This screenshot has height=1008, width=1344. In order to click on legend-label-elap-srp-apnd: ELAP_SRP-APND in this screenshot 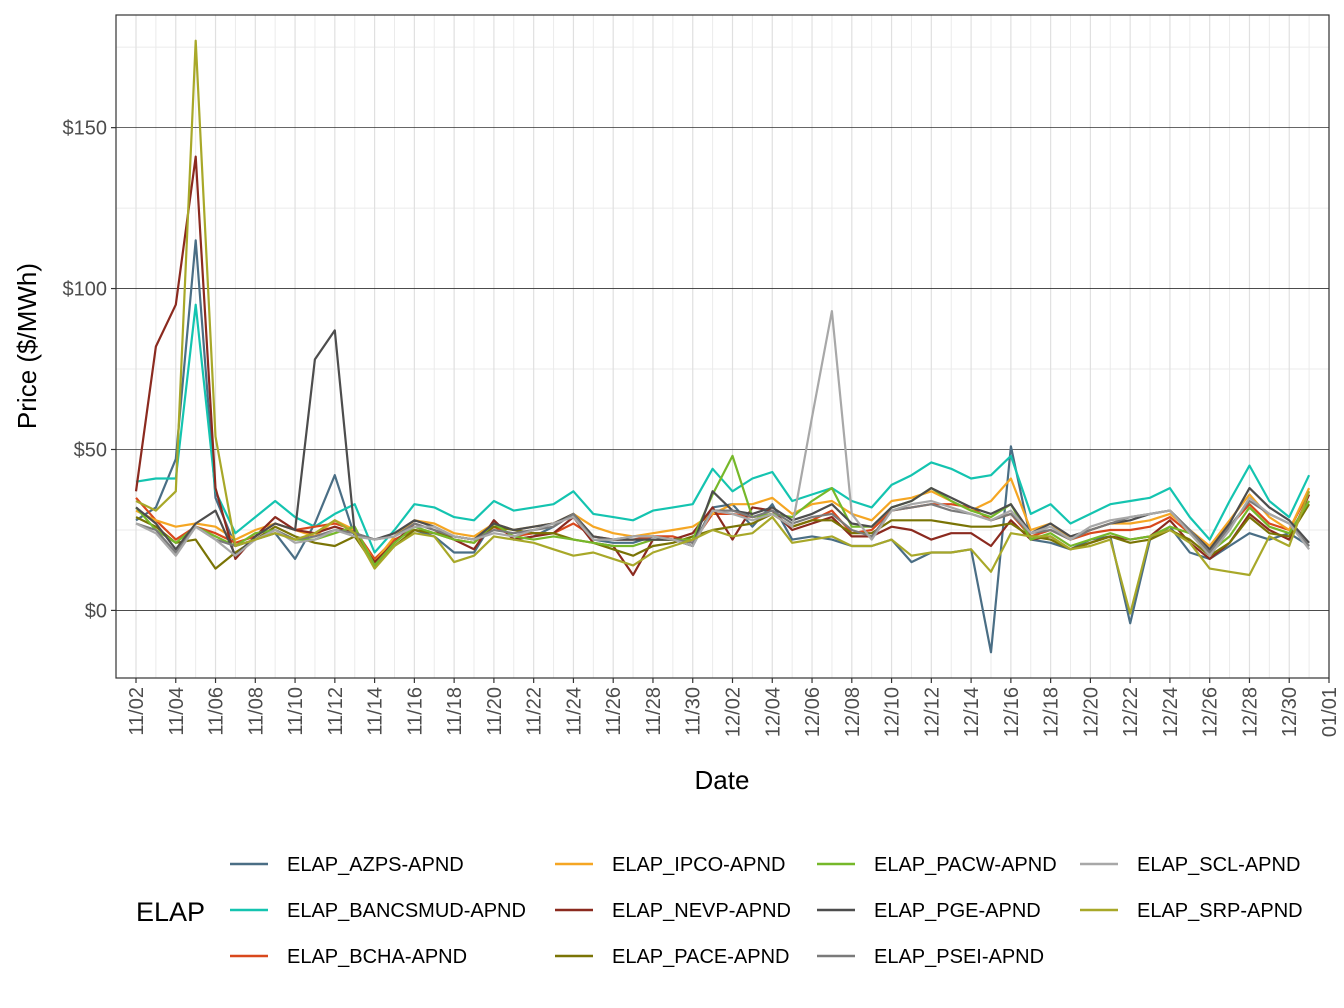, I will do `click(1220, 911)`.